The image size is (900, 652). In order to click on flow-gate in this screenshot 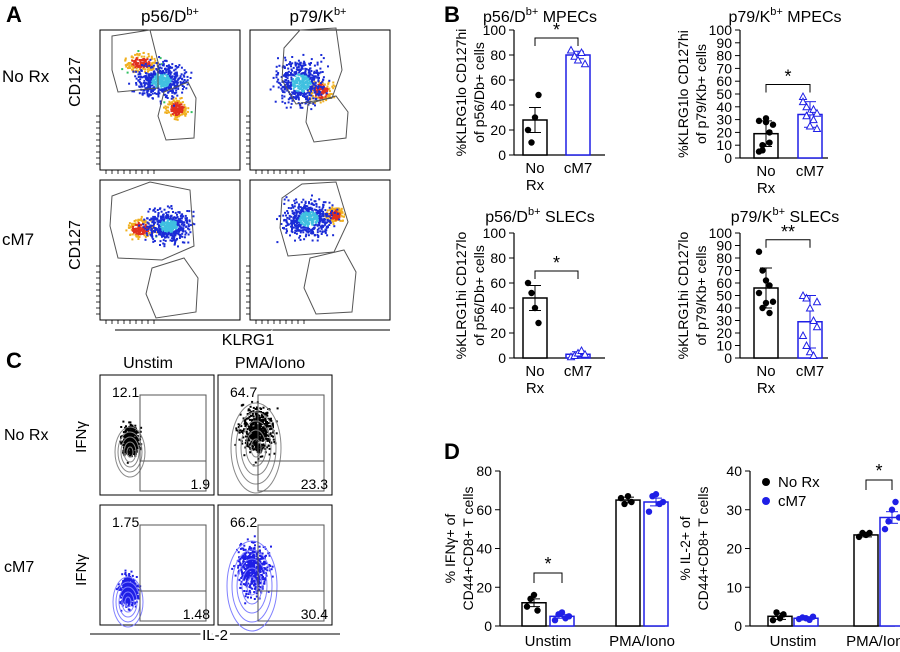, I will do `click(327, 119)`.